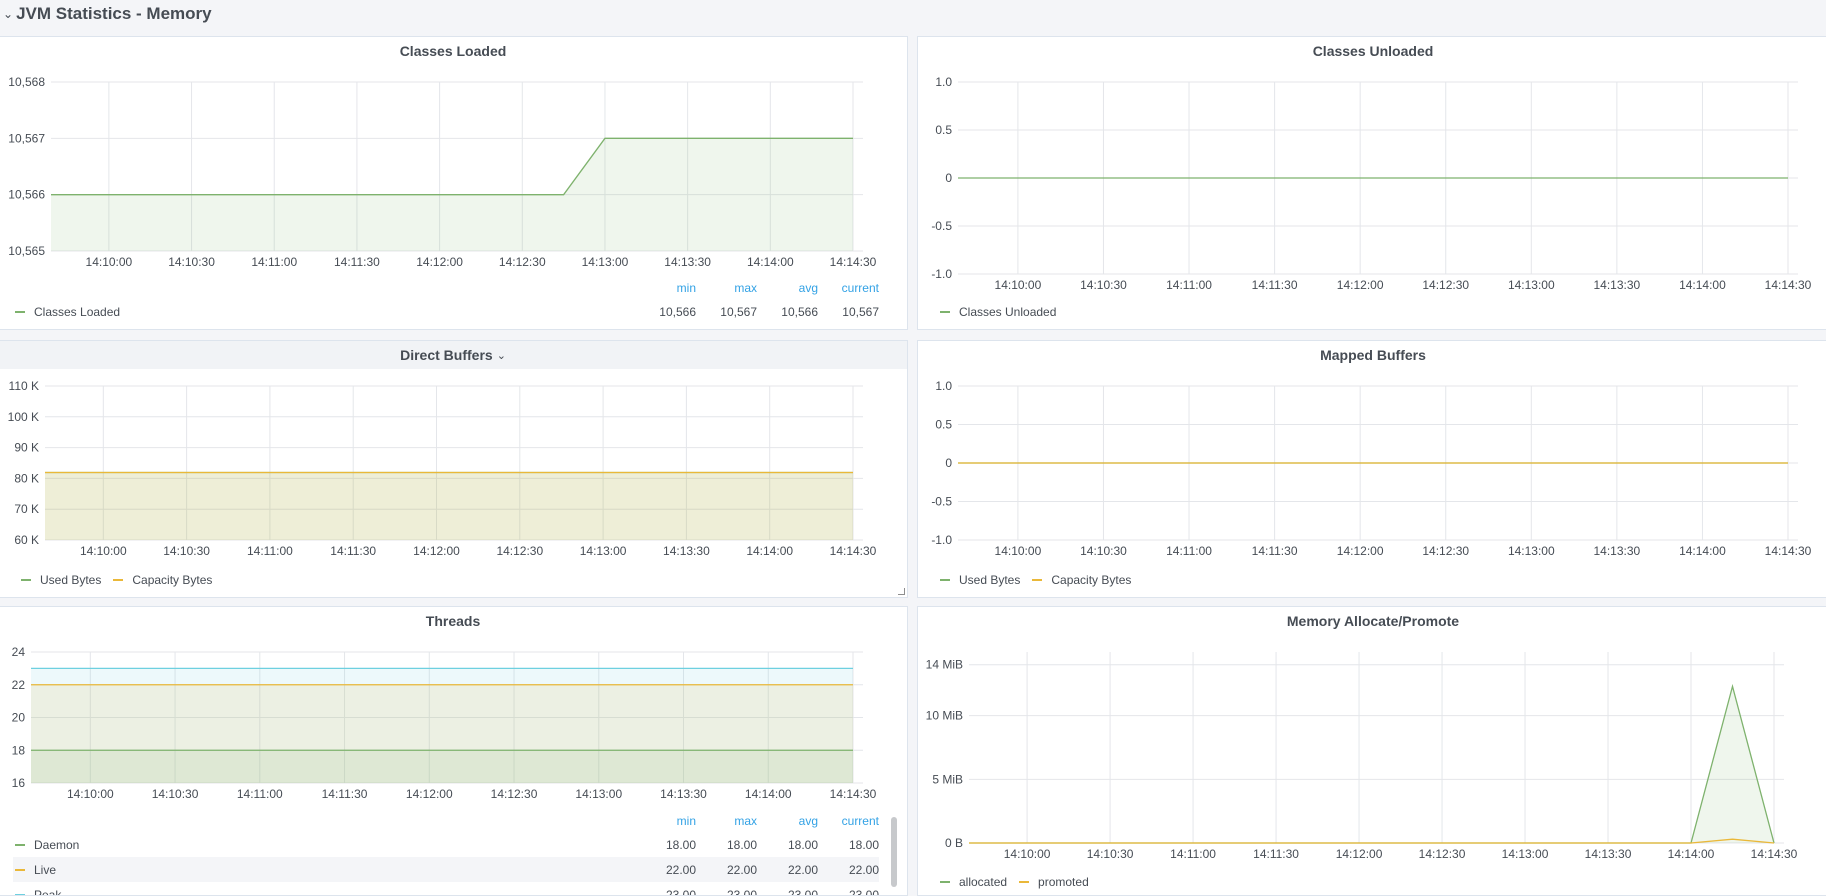  What do you see at coordinates (8, 14) in the screenshot?
I see `chevron-down-icon: ⌄` at bounding box center [8, 14].